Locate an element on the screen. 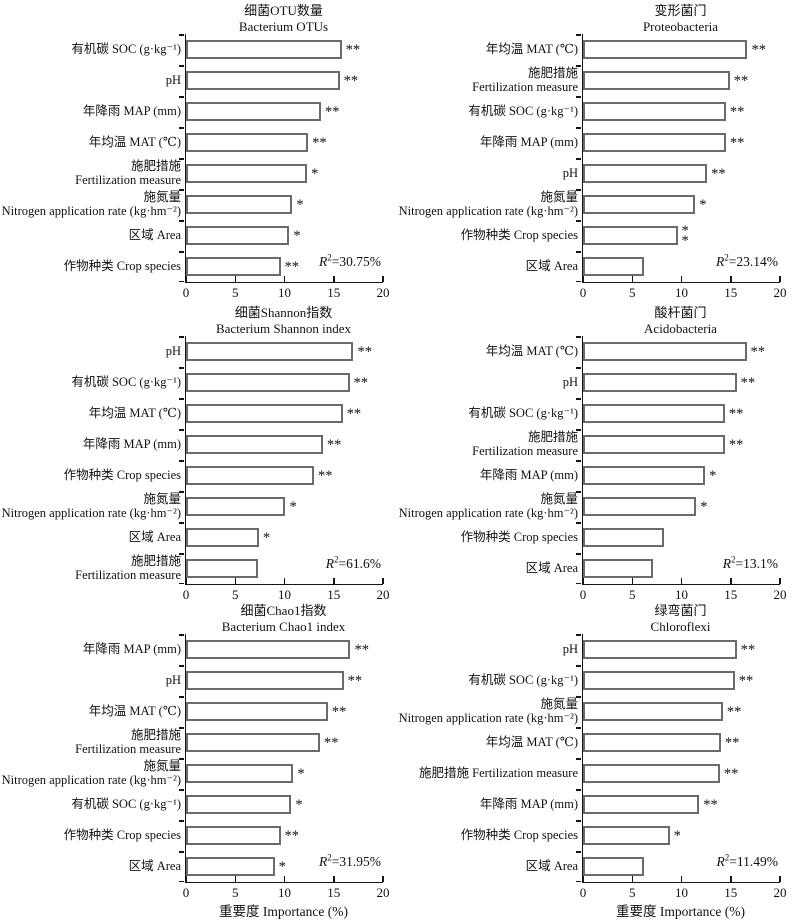 The height and width of the screenshot is (920, 795). panel-title-zh: 细菌OTU数量 is located at coordinates (283, 10).